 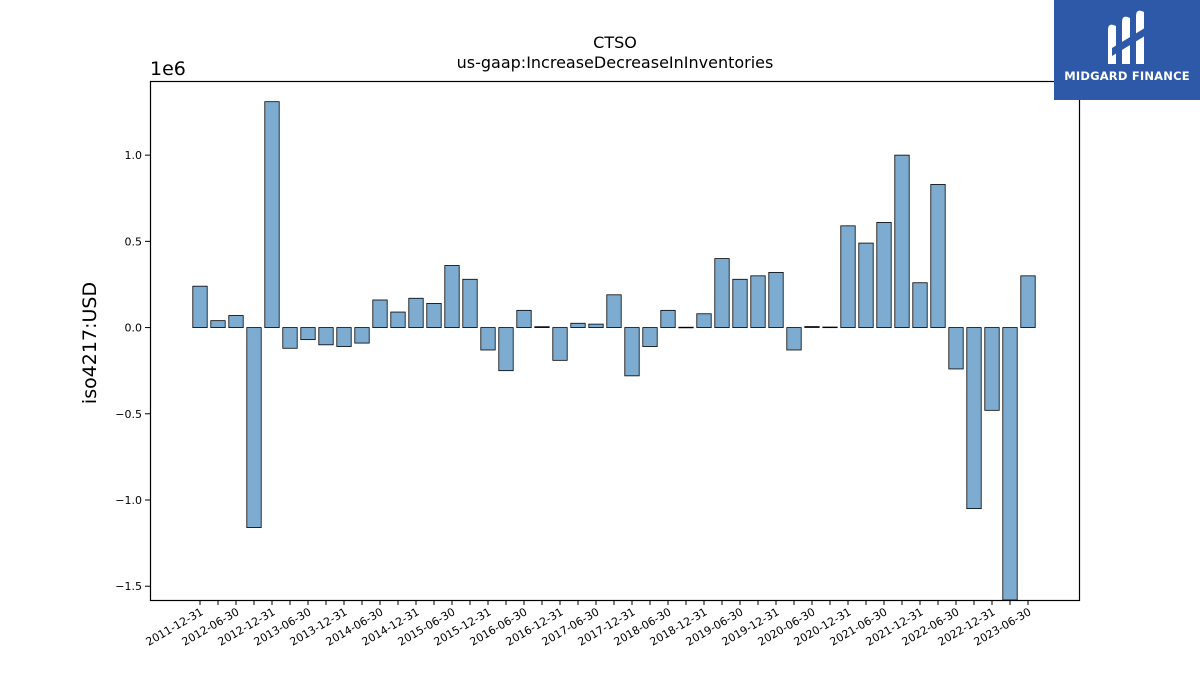 What do you see at coordinates (168, 69) in the screenshot?
I see `y-offset-label: 1e6` at bounding box center [168, 69].